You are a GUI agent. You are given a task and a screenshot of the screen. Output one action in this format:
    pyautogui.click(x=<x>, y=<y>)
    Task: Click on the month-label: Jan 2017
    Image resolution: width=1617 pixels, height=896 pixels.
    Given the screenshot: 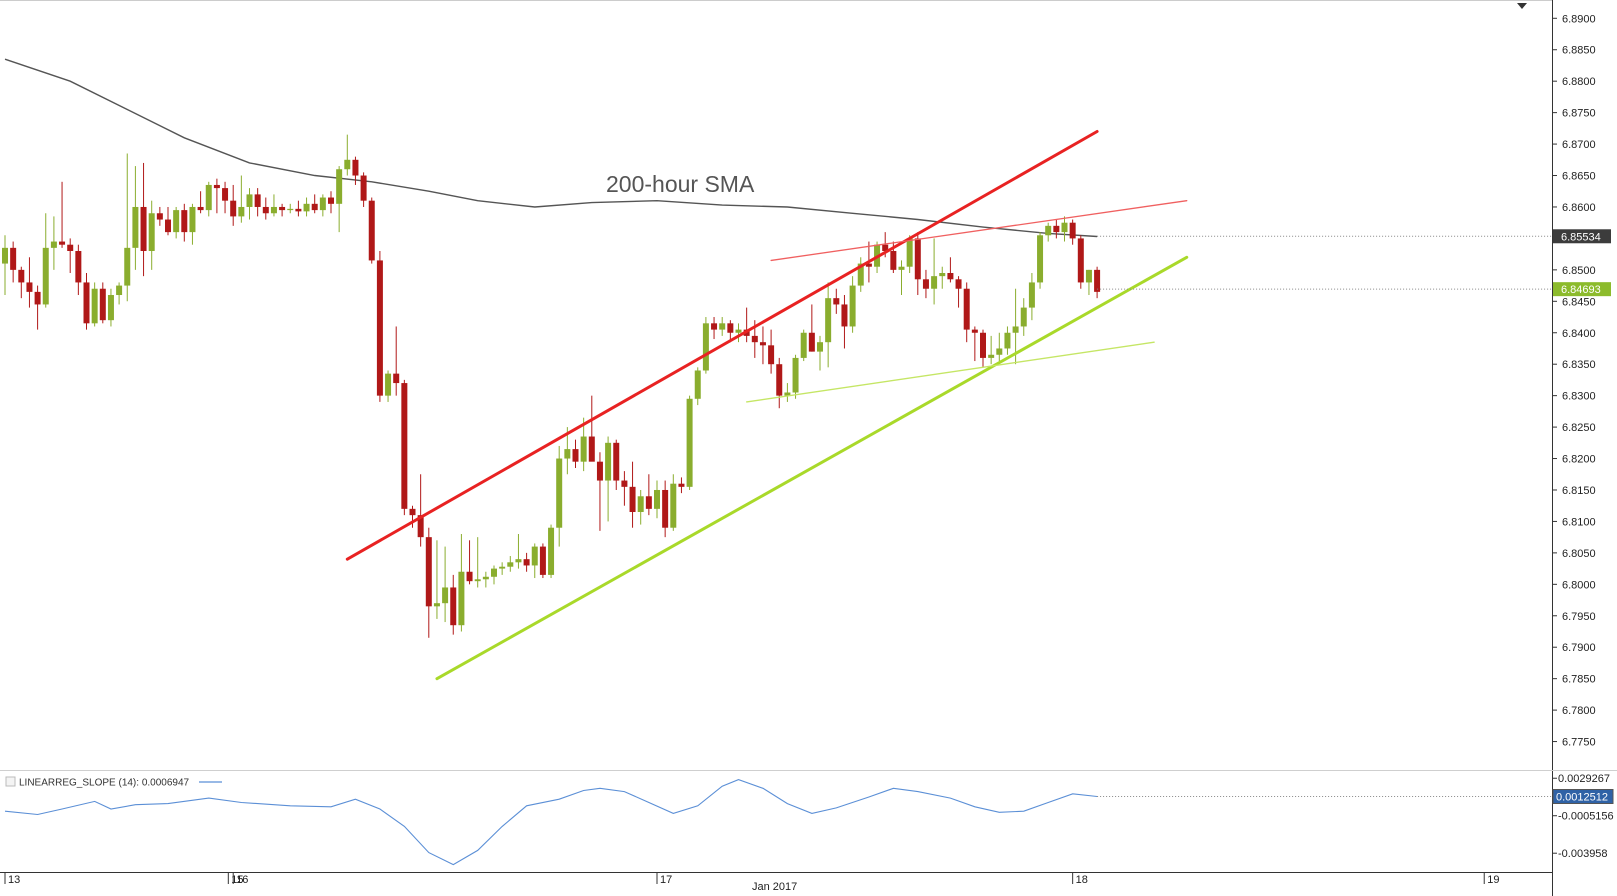 What is the action you would take?
    pyautogui.click(x=774, y=887)
    